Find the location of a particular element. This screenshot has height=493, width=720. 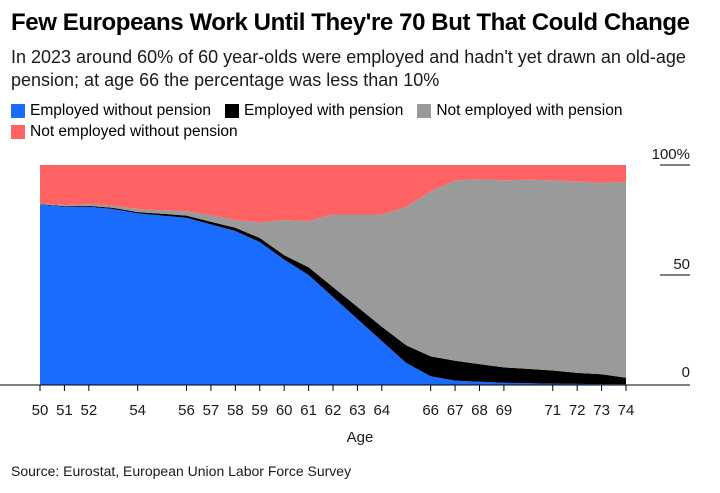

x-tick-label: 54 is located at coordinates (137, 410).